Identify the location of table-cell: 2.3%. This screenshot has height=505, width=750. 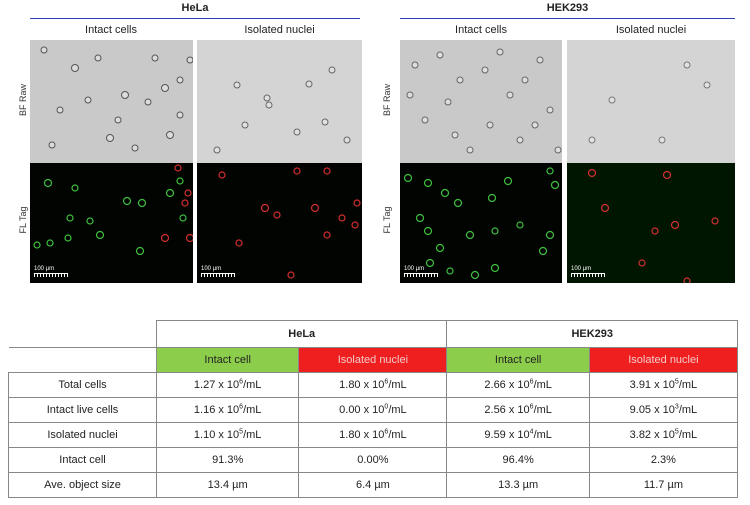
(663, 460).